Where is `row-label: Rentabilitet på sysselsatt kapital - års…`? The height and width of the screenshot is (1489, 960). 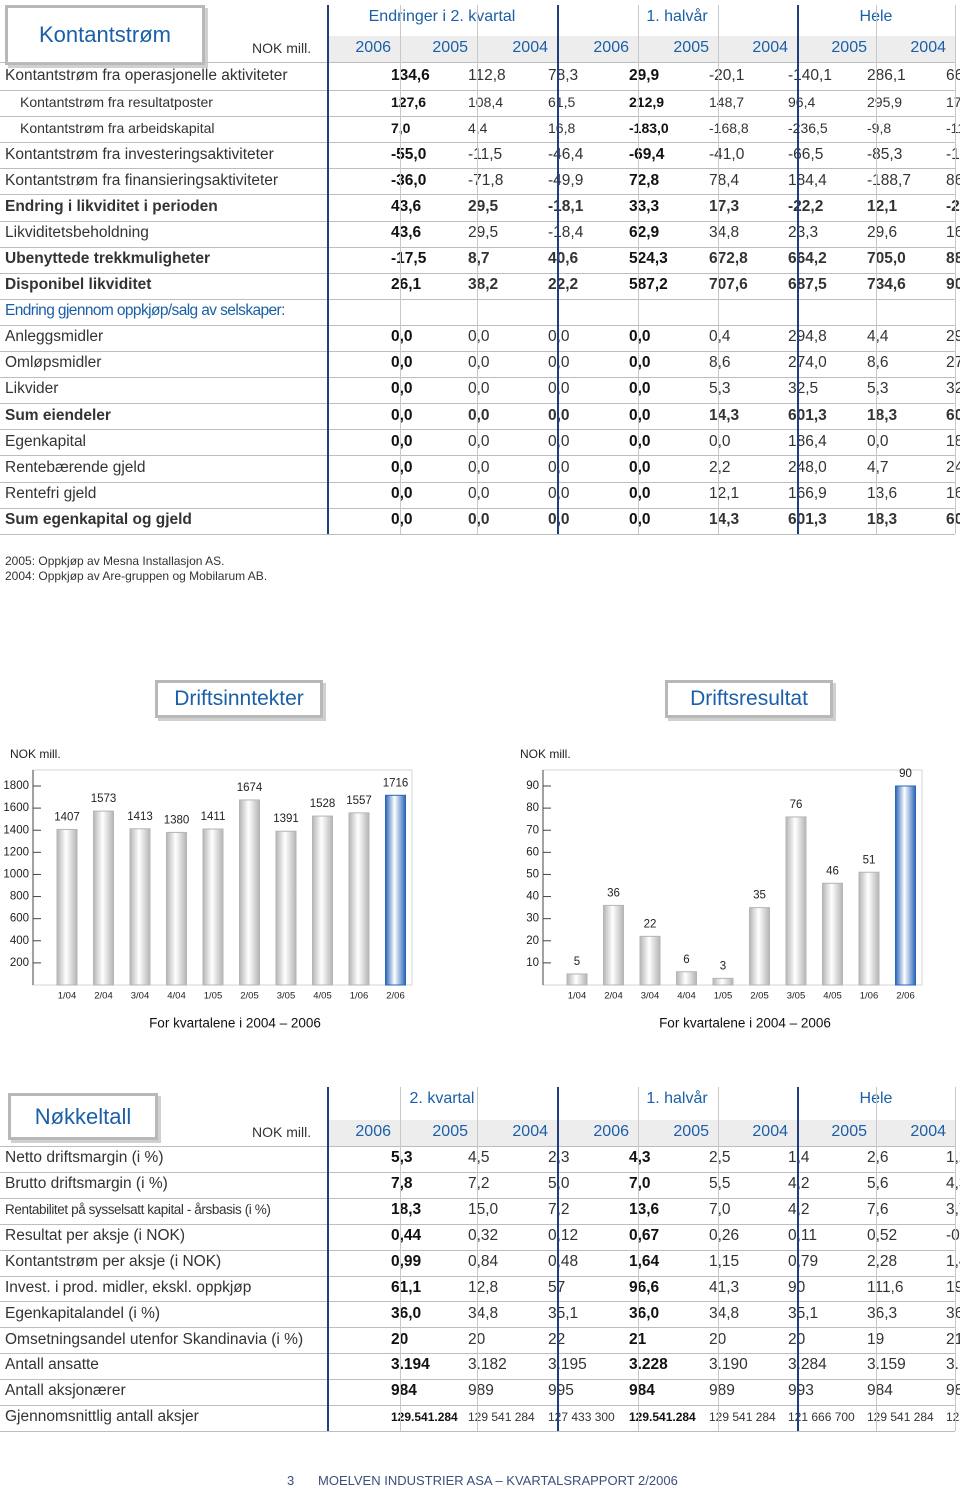 row-label: Rentabilitet på sysselsatt kapital - års… is located at coordinates (138, 1210).